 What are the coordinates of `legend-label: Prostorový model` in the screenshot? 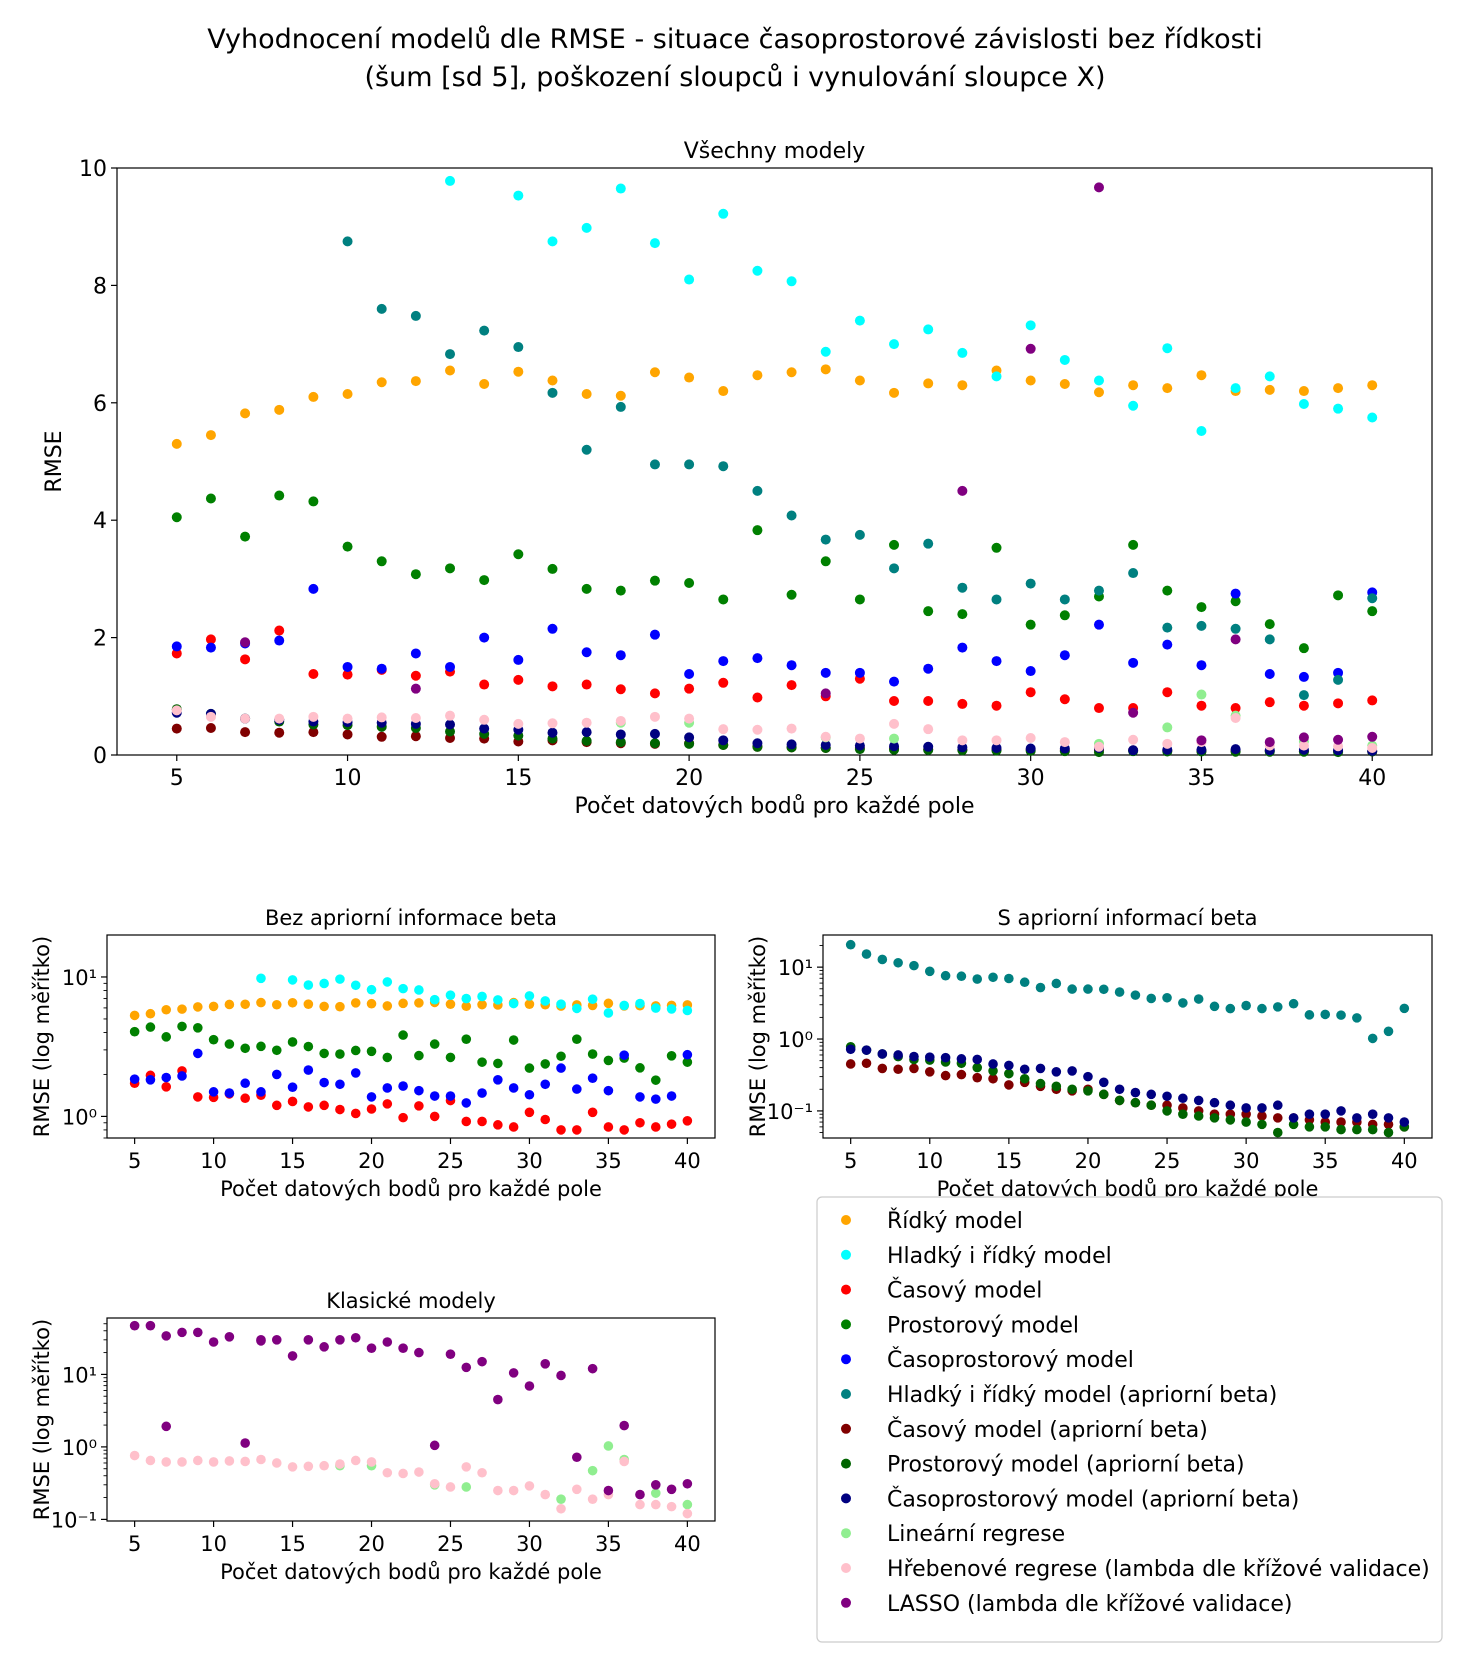 It's located at (983, 1325).